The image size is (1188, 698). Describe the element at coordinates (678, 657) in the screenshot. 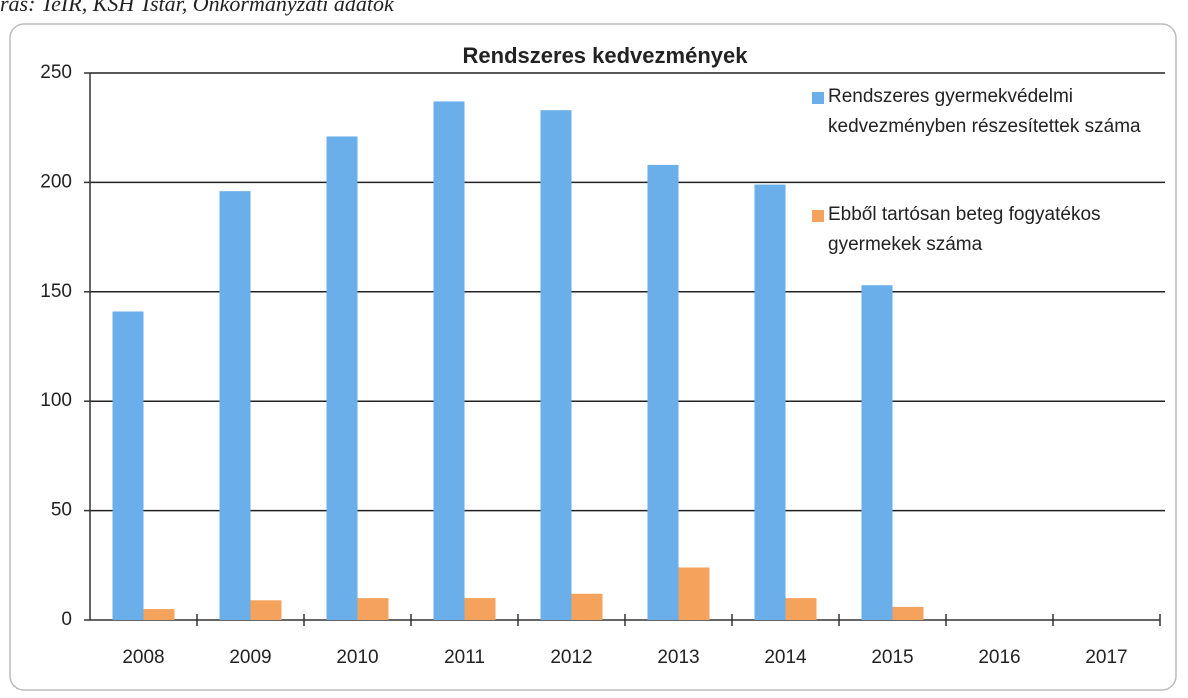

I see `x-tick-label: 2013` at that location.